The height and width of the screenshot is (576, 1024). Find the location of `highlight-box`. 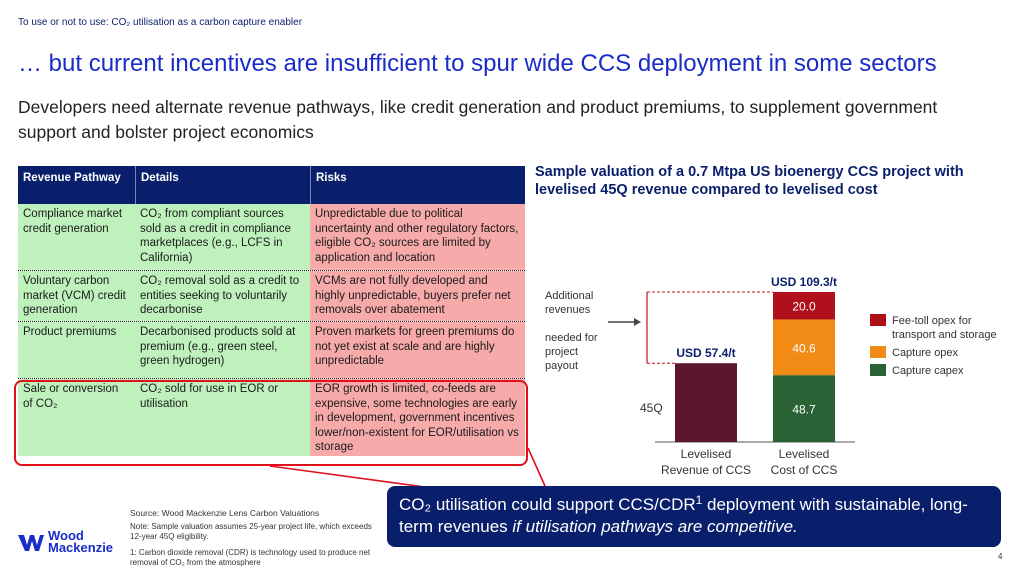

highlight-box is located at coordinates (271, 423).